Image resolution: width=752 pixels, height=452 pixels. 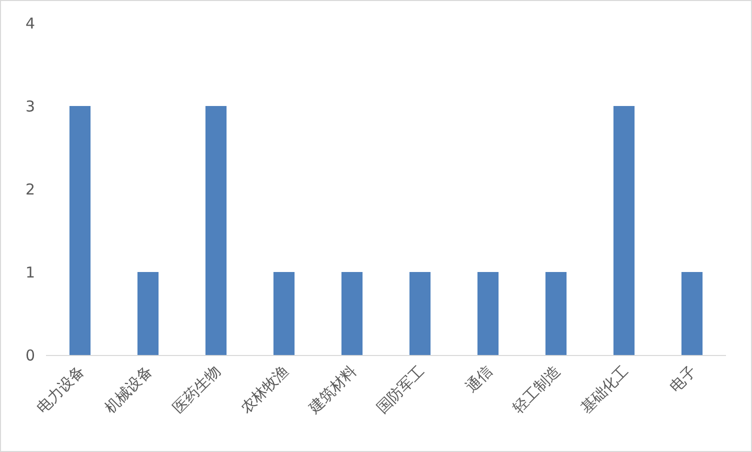 I want to click on y-tick-label: 4, so click(x=30, y=23).